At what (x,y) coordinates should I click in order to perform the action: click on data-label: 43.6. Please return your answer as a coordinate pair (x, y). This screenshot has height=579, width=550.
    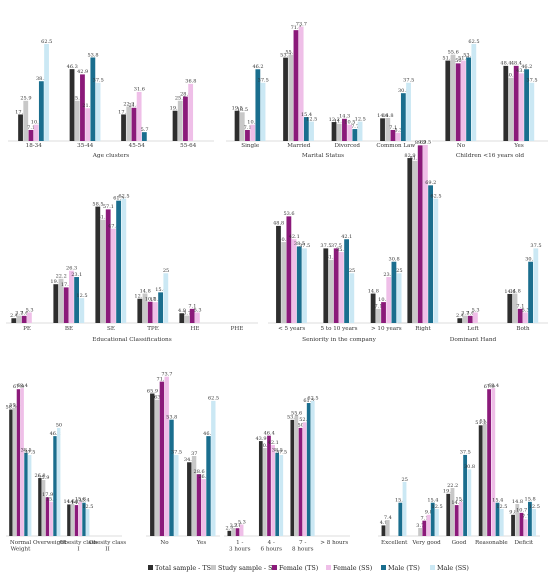
    Looking at the image, I should click on (521, 71).